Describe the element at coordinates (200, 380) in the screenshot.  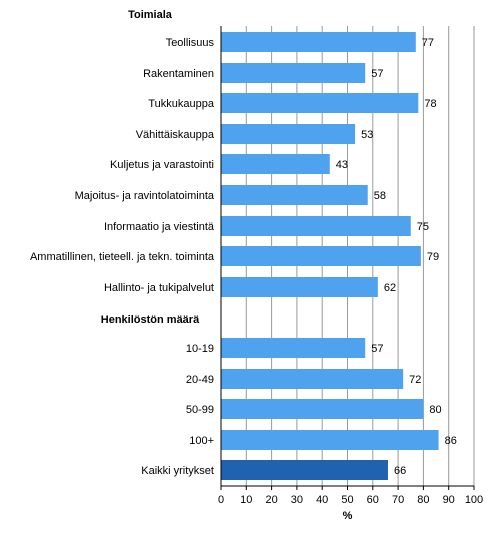
I see `category-label: 20-49` at that location.